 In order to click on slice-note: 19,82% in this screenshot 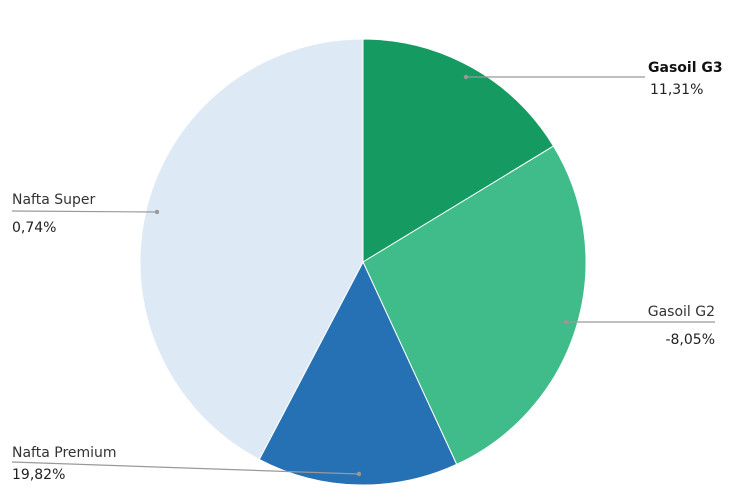, I will do `click(38, 475)`.